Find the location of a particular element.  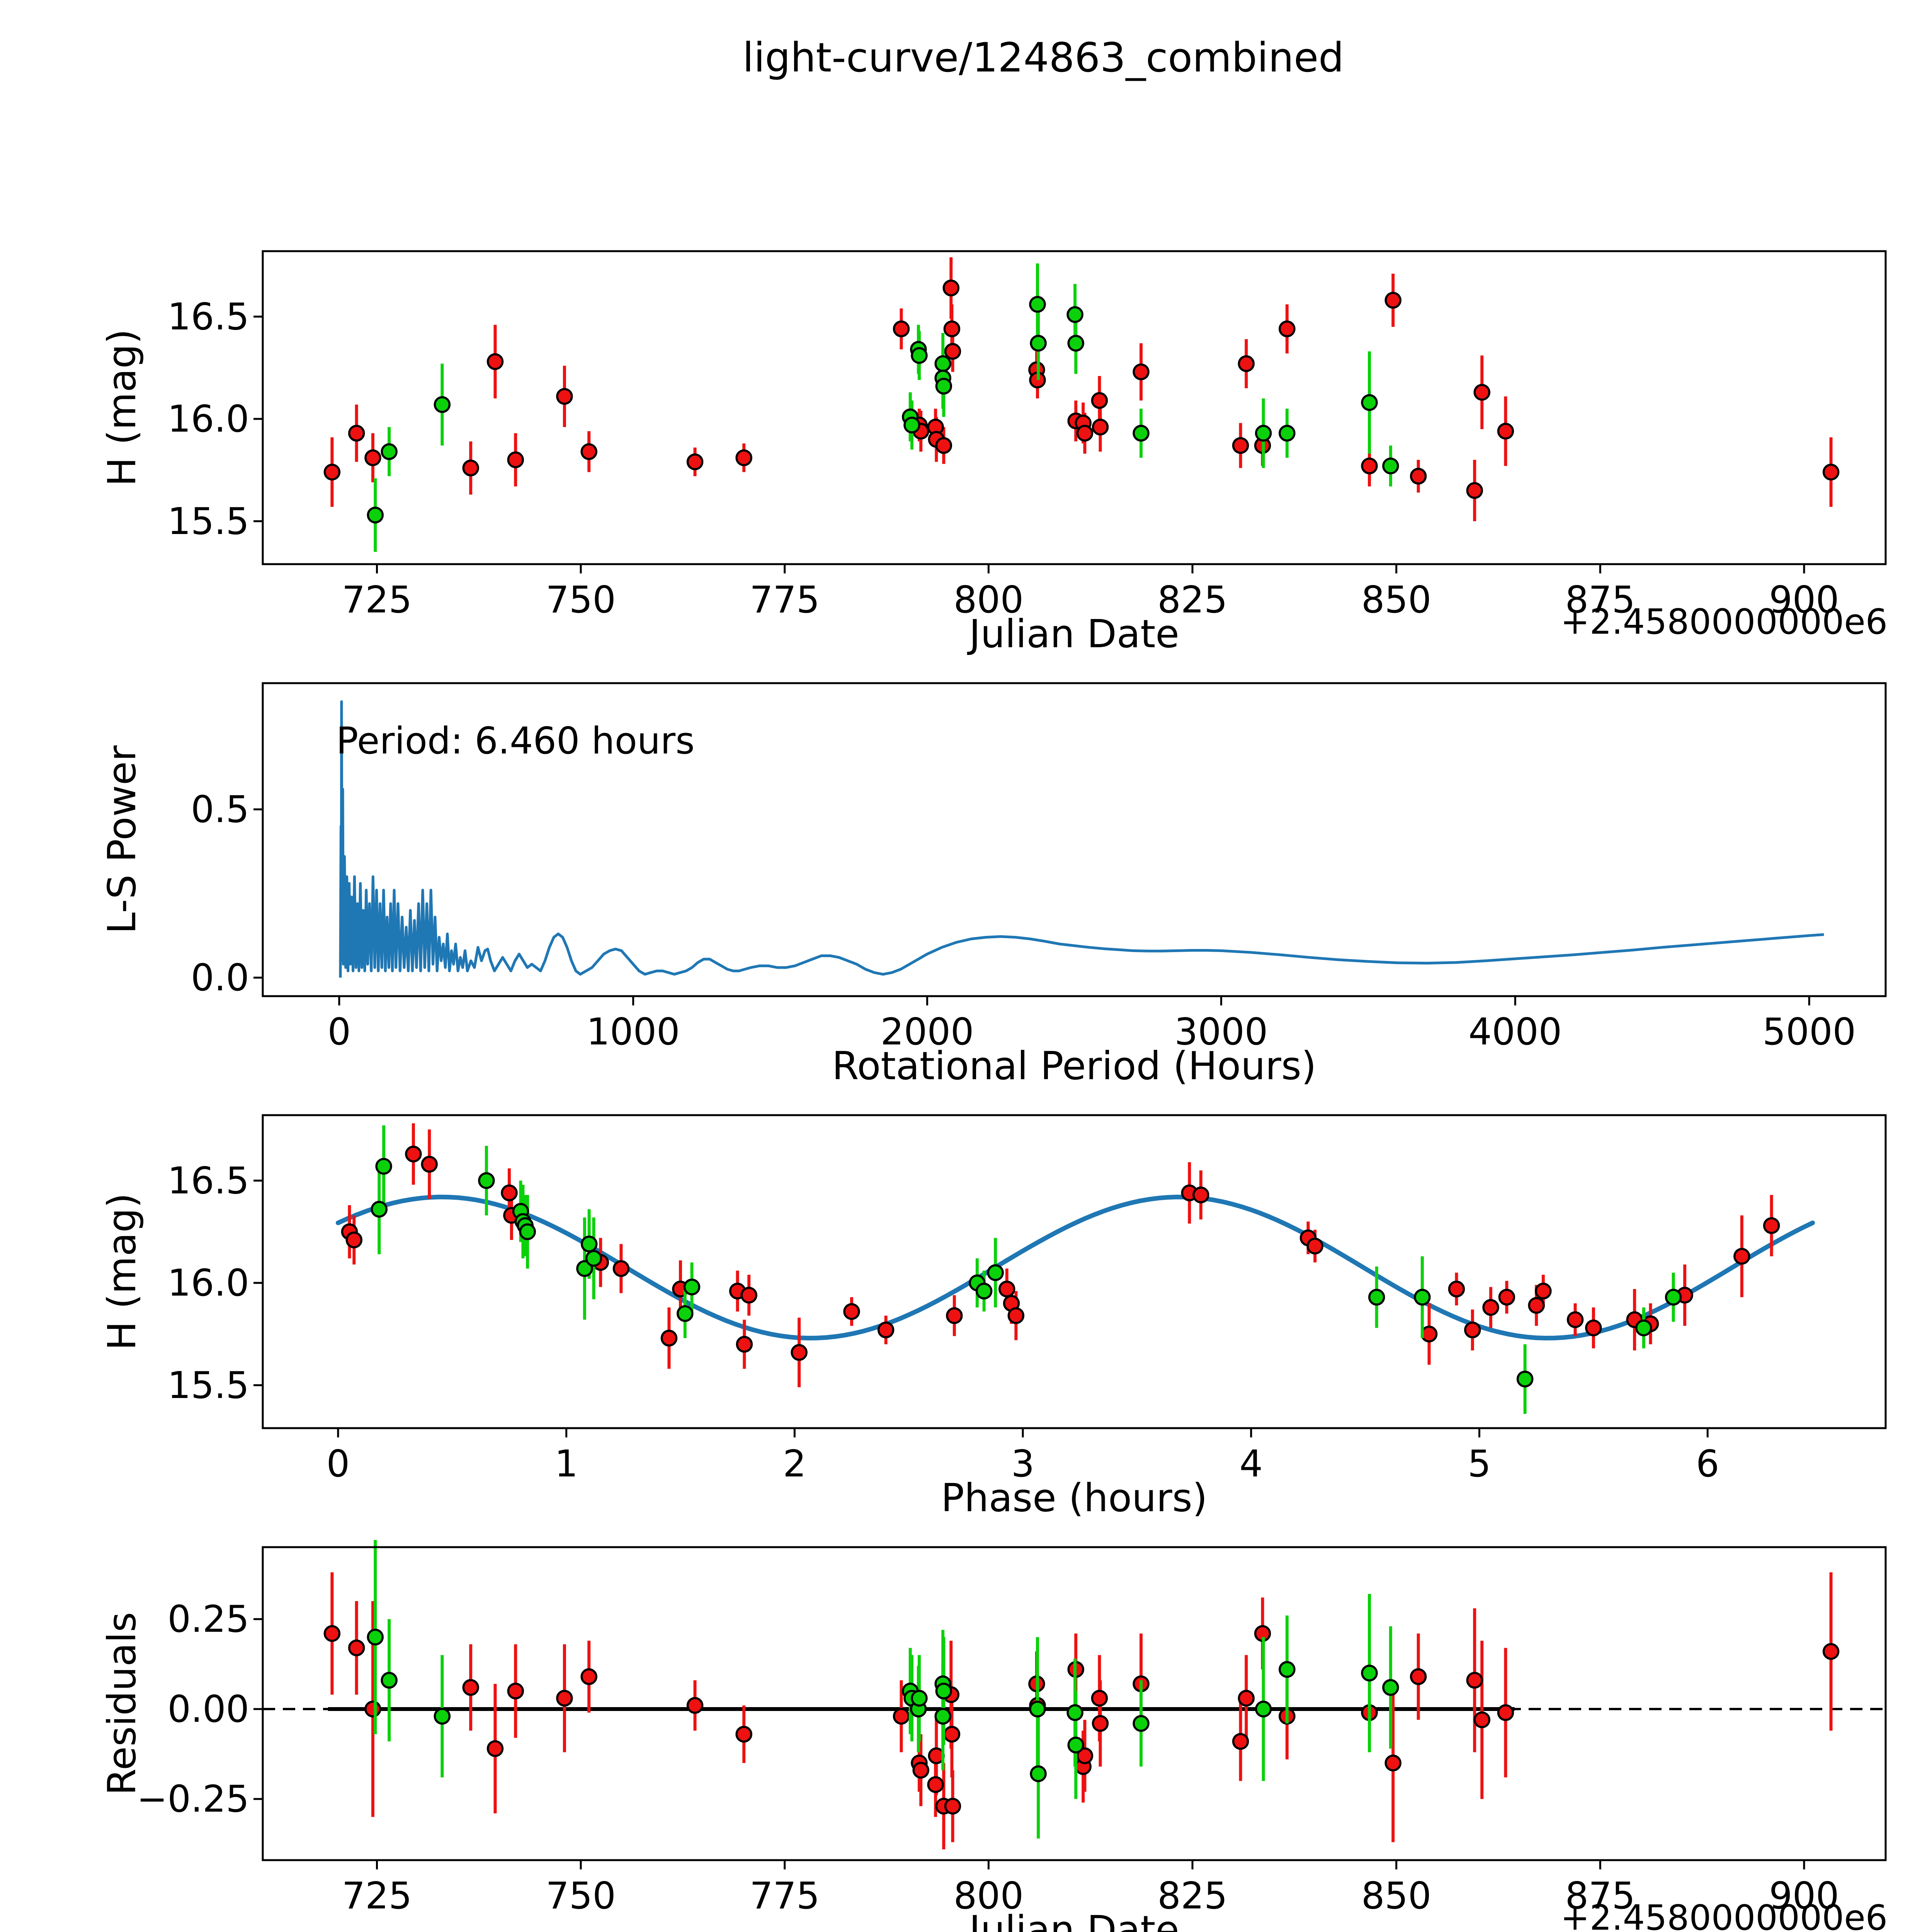

x-tick-label: 875 is located at coordinates (1600, 1896).